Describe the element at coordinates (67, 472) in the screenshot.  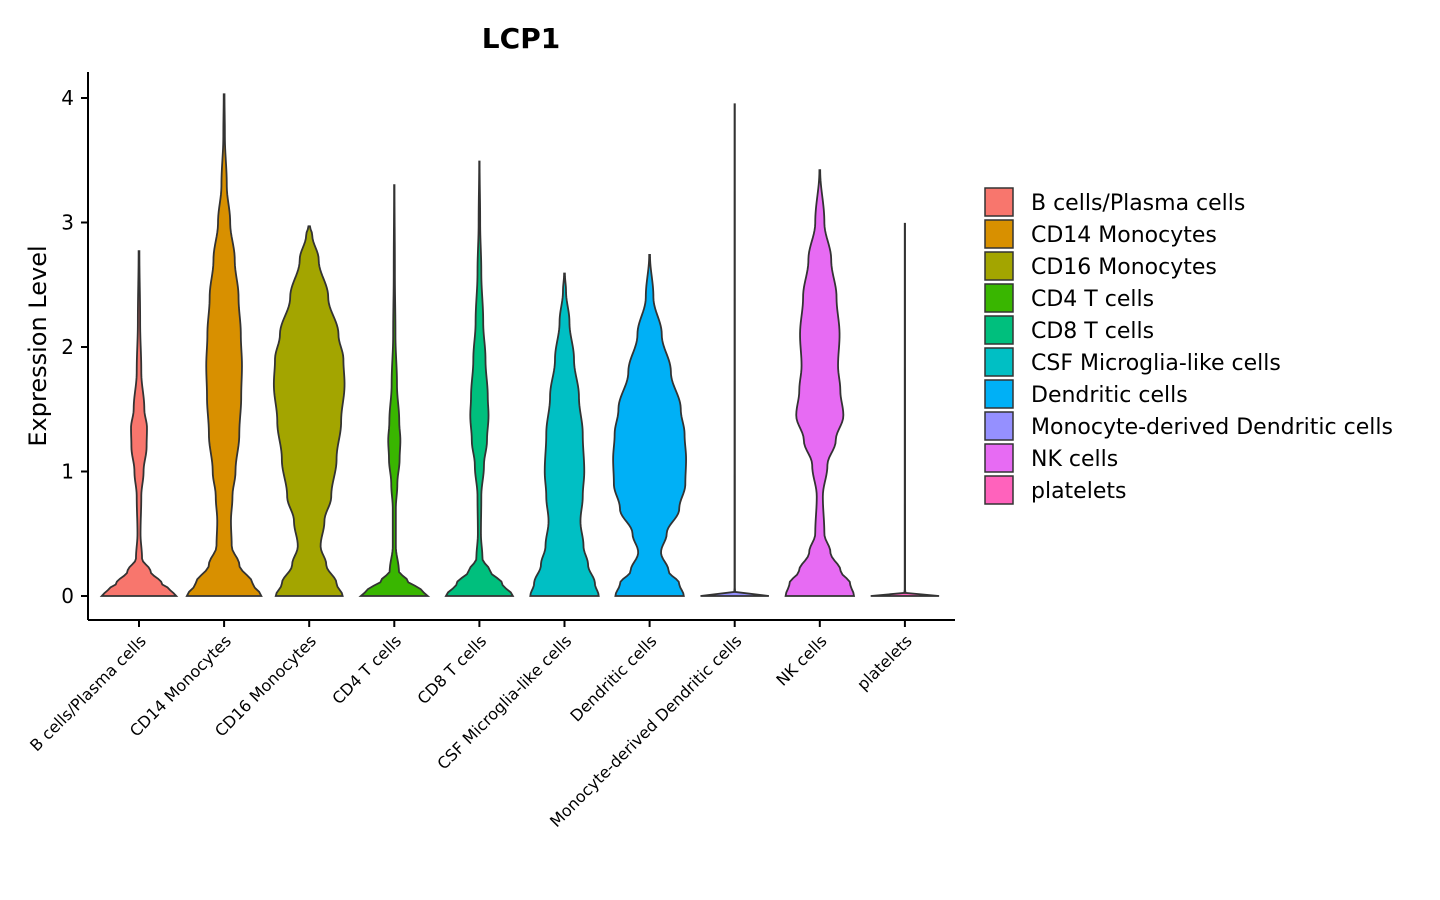
I see `y-tick-label: 1` at that location.